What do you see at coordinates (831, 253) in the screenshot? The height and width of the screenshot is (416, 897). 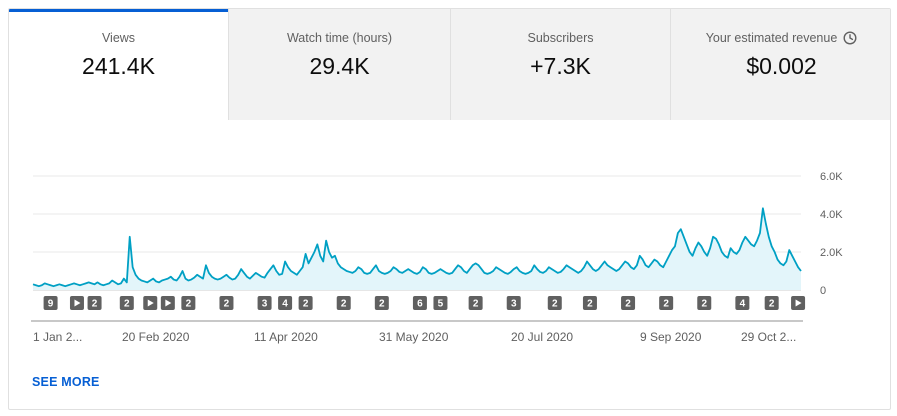 I see `y-tick-label: 2.0K` at bounding box center [831, 253].